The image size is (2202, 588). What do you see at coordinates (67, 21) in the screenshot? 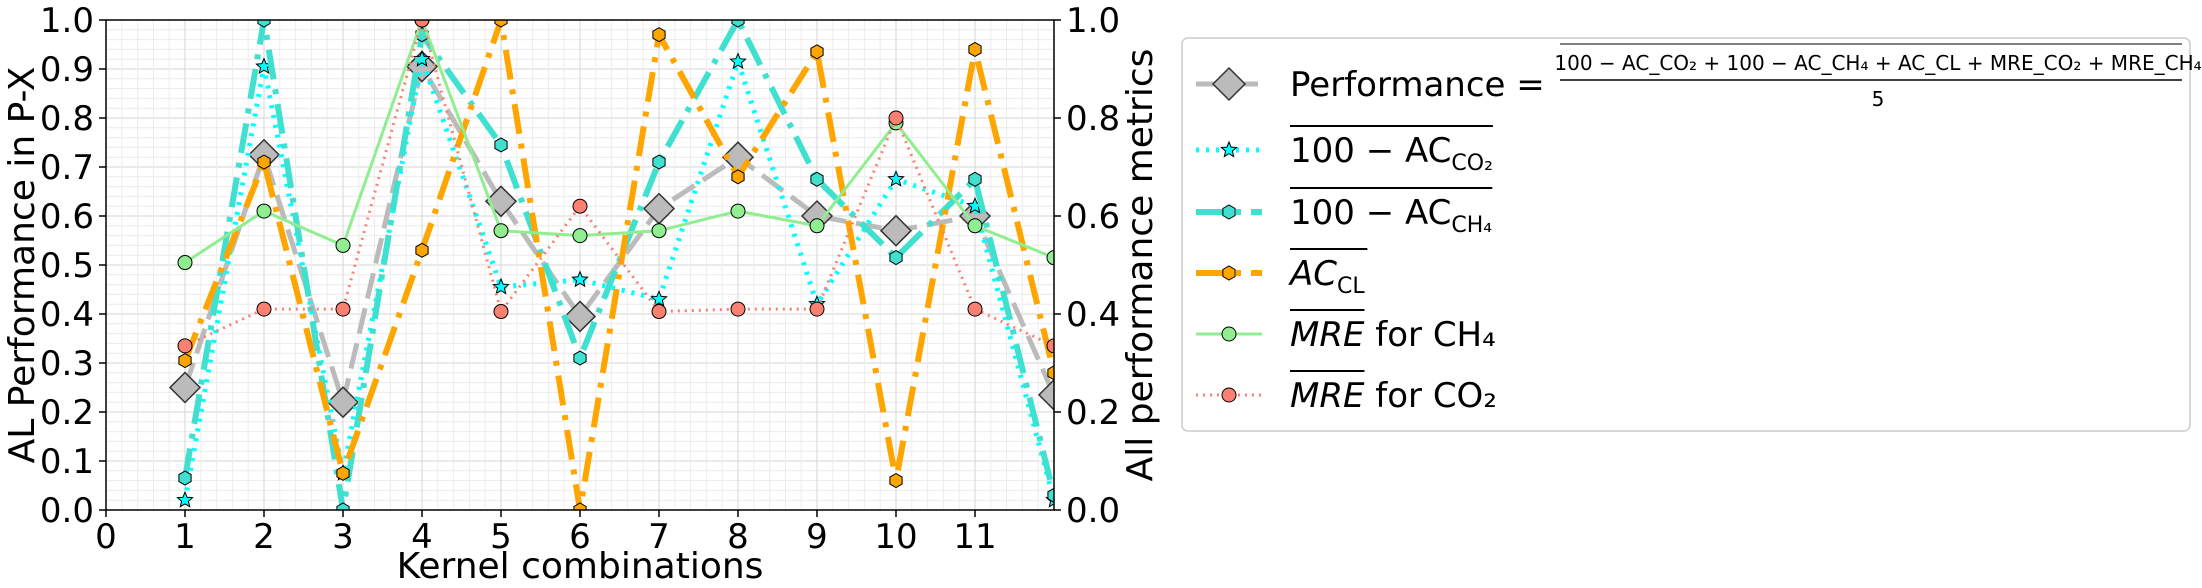
I see `y-tick-label-left: 1.0` at bounding box center [67, 21].